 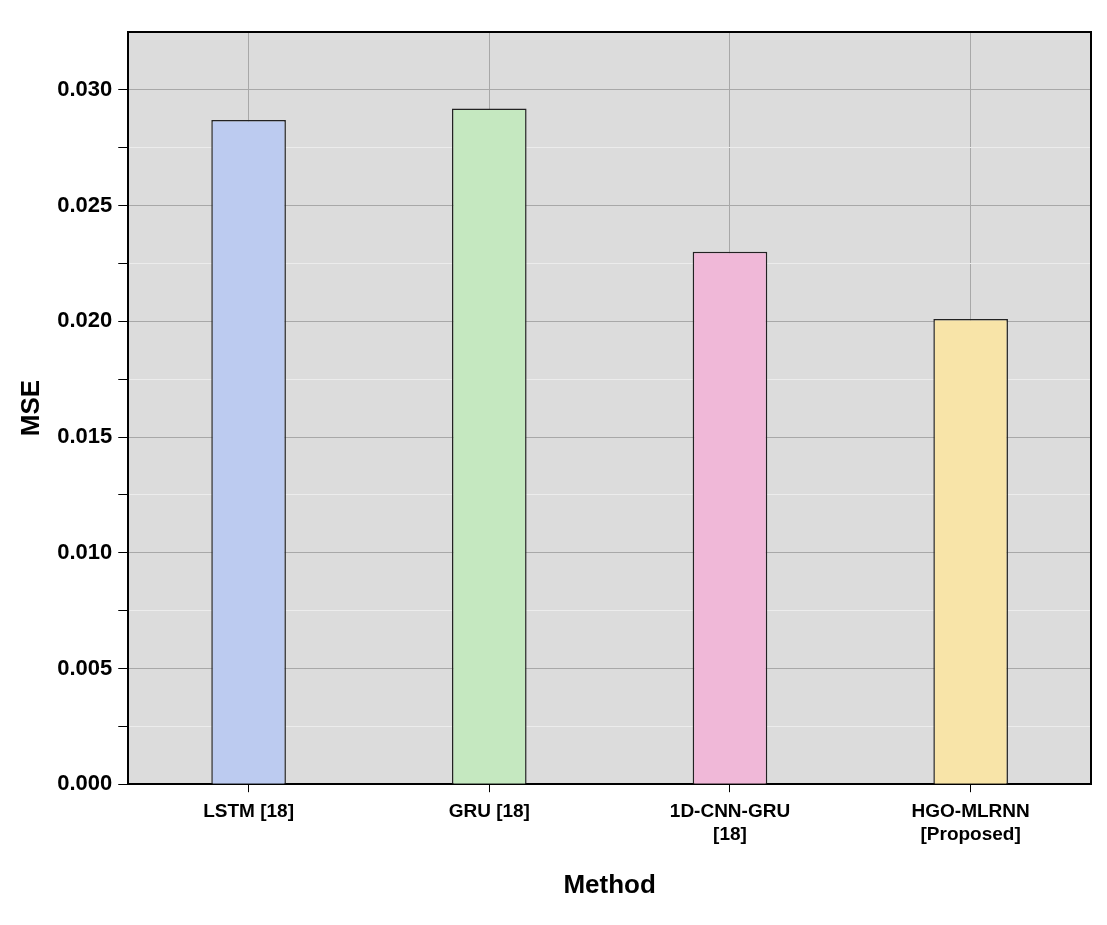 I want to click on x-tick-label: 1D-CNN-GRU [18], so click(x=730, y=821).